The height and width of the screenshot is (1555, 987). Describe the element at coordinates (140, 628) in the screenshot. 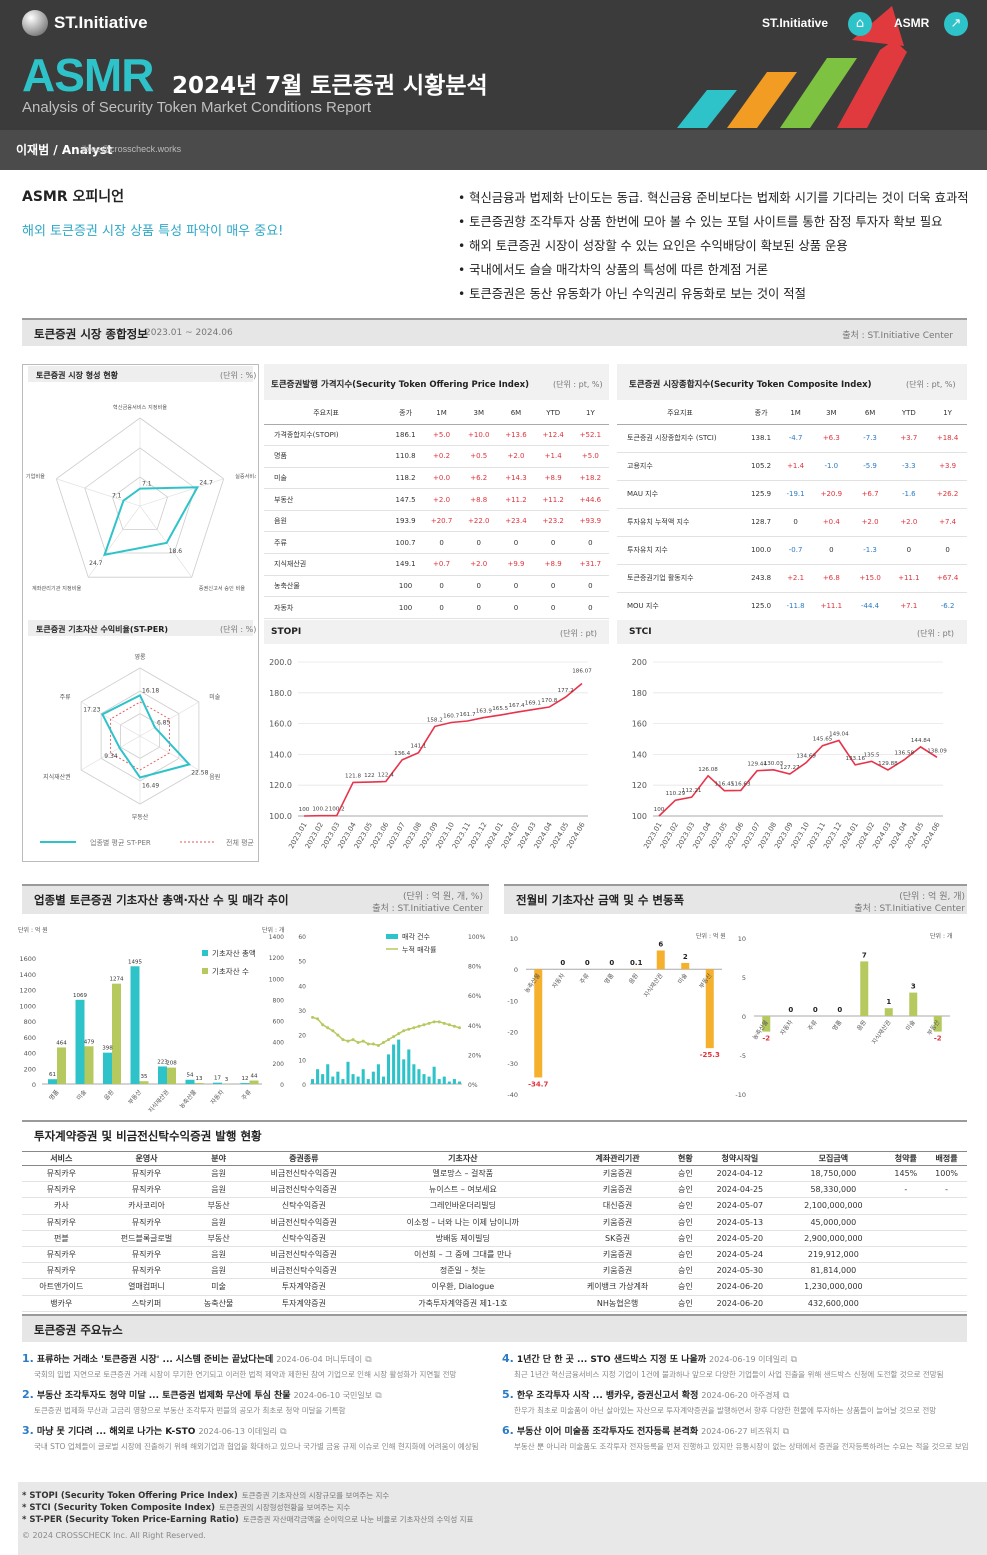

I see `radar2-header` at that location.